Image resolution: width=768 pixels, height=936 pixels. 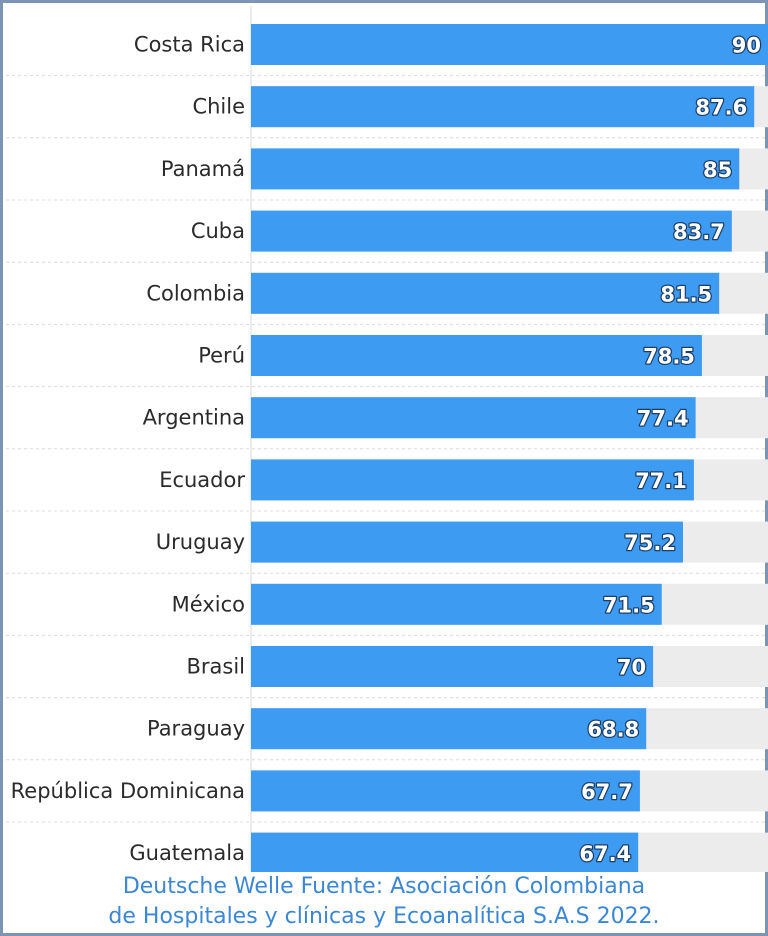 I want to click on category-label: Argentina, so click(x=194, y=418).